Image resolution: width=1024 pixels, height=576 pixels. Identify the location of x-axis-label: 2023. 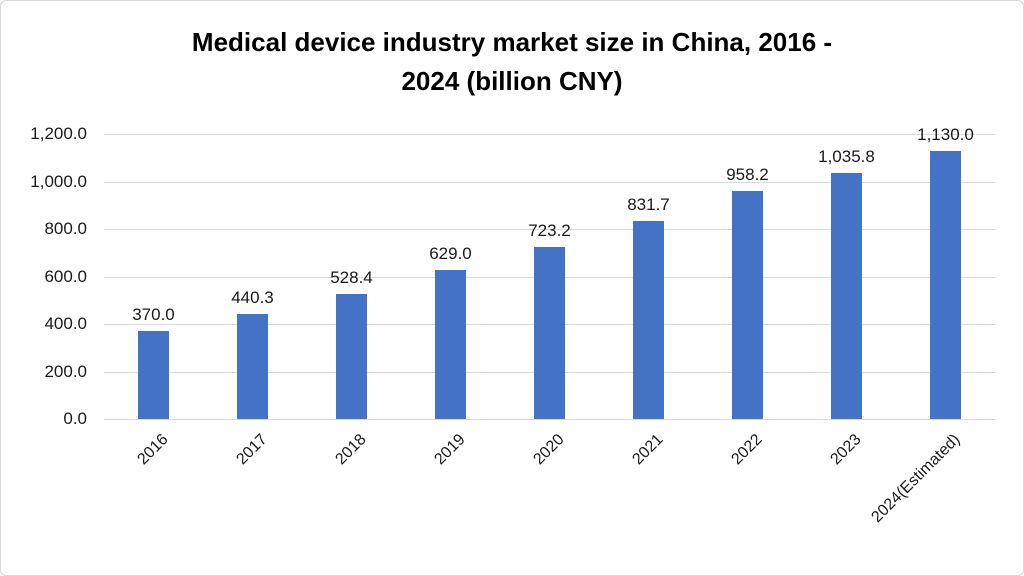
(846, 450).